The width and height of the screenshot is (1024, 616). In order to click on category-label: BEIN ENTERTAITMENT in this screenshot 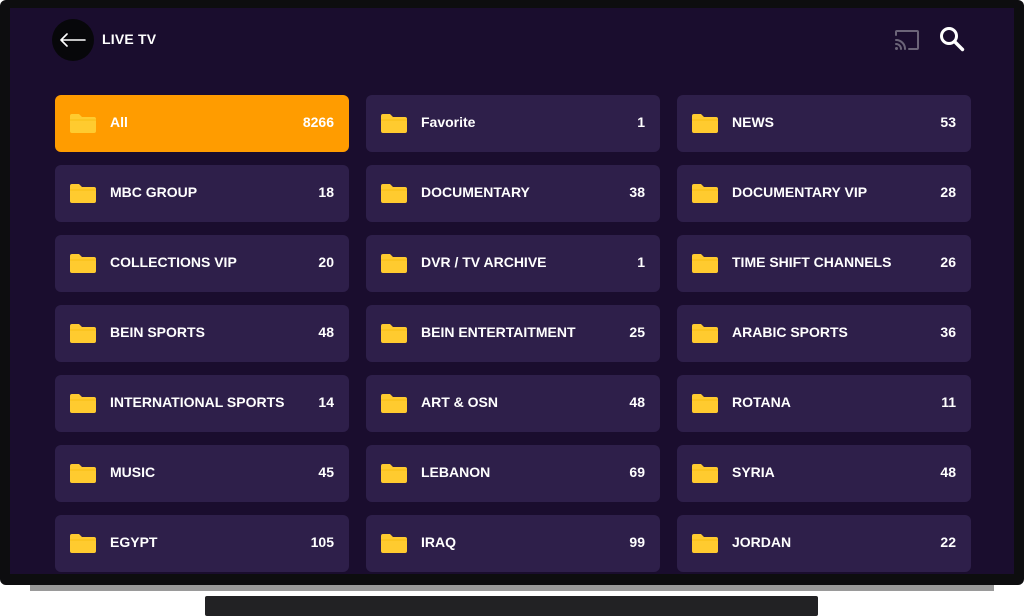, I will do `click(498, 332)`.